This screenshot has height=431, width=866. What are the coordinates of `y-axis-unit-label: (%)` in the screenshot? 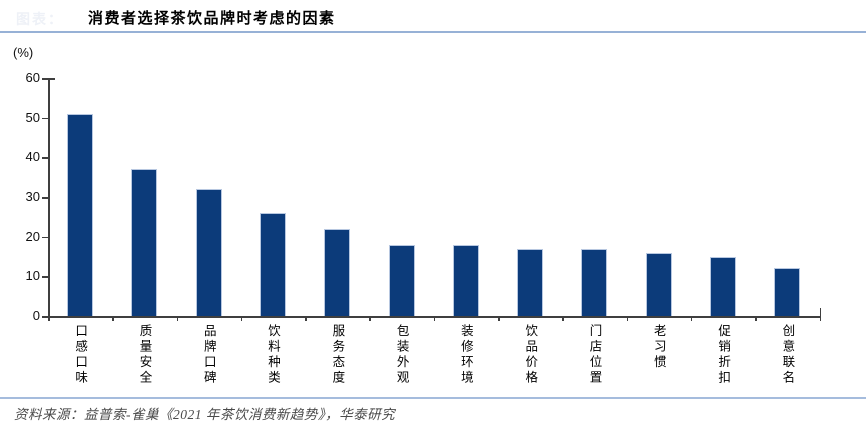 It's located at (23, 52).